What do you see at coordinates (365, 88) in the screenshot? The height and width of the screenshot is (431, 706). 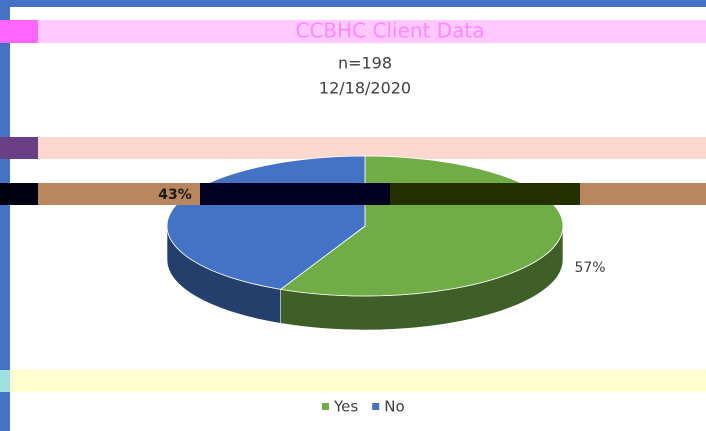 I see `subtitle: 12/18/2020` at bounding box center [365, 88].